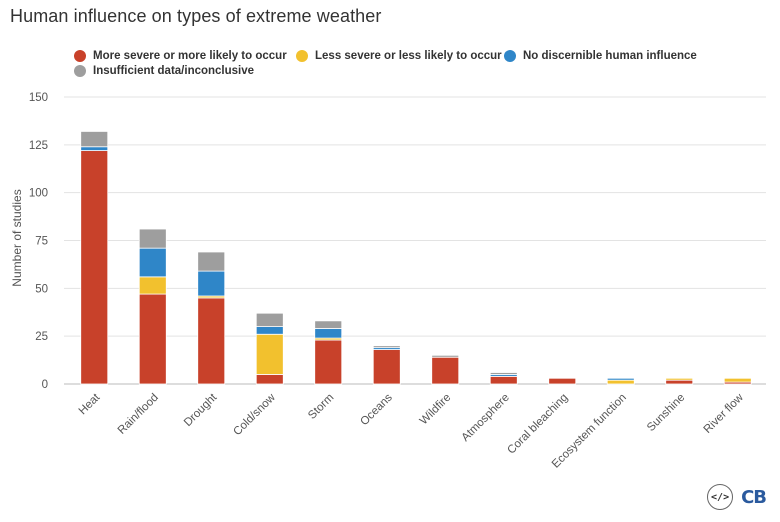 This screenshot has width=780, height=522. Describe the element at coordinates (486, 418) in the screenshot. I see `x-tick-label: Atmosphere` at that location.